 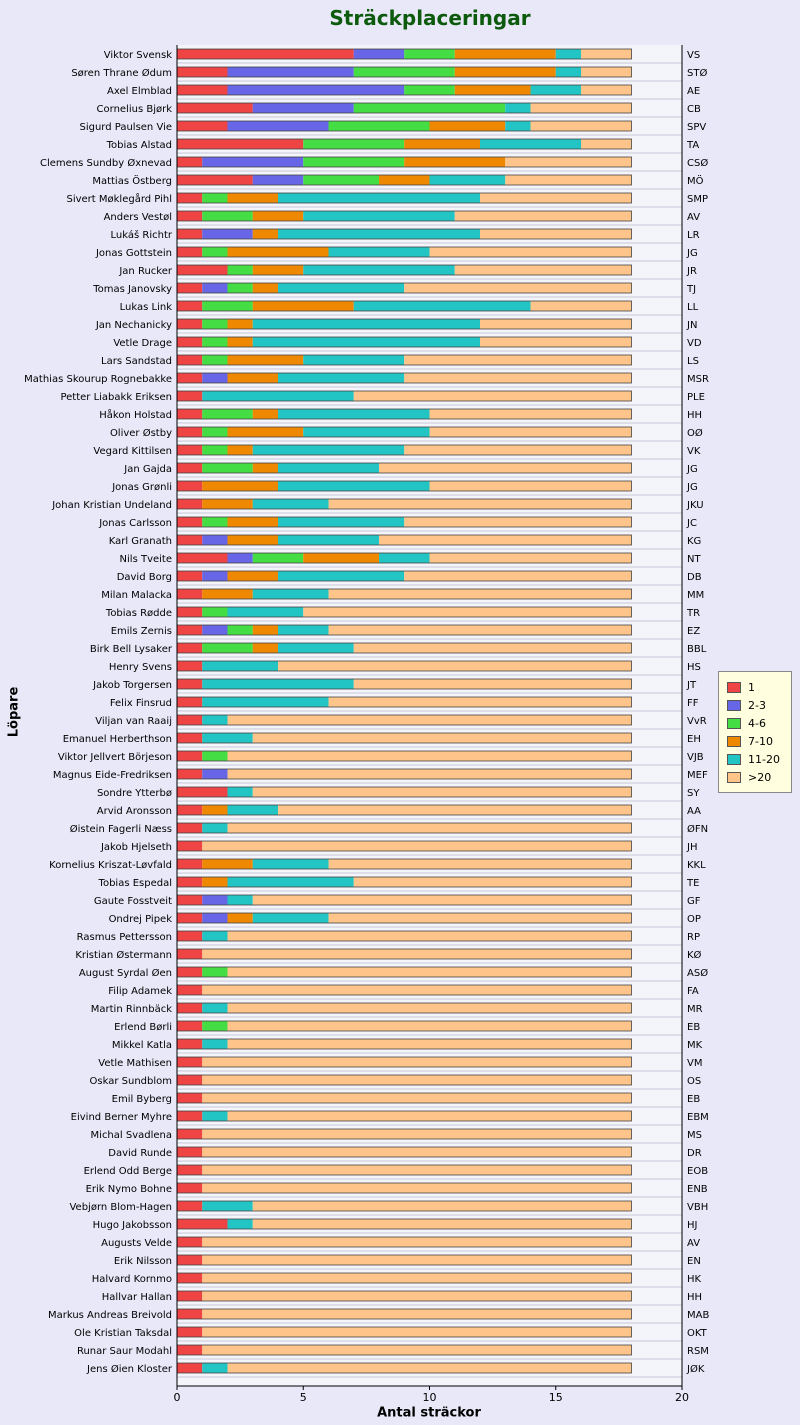 I want to click on runner-abbr-label: JT, so click(x=691, y=685).